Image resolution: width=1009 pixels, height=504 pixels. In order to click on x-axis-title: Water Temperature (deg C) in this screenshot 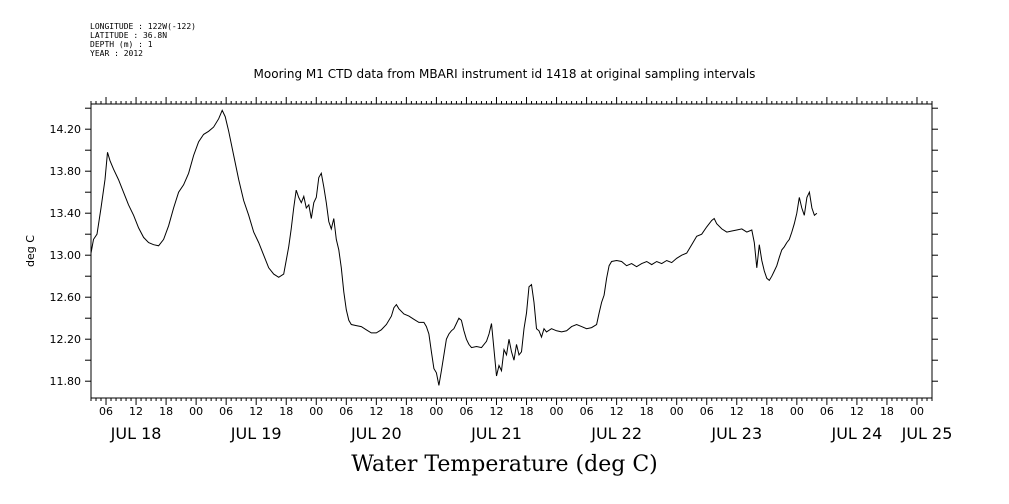, I will do `click(504, 464)`.